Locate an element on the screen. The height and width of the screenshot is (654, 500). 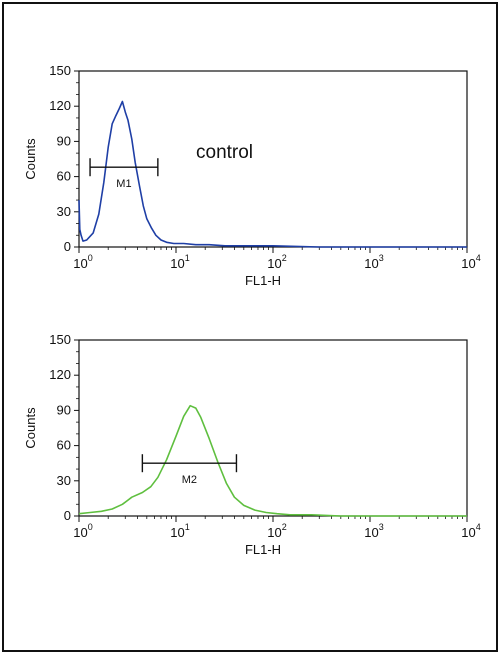
panel-1-y-tick-label: 60 is located at coordinates (64, 176).